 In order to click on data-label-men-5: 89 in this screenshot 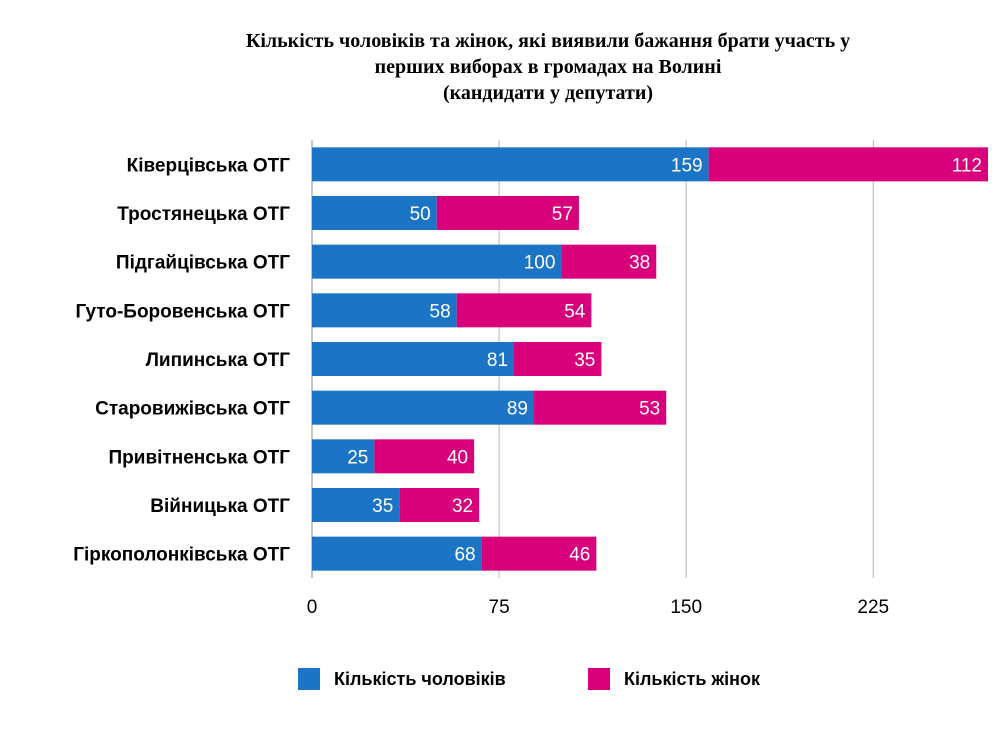, I will do `click(517, 409)`.